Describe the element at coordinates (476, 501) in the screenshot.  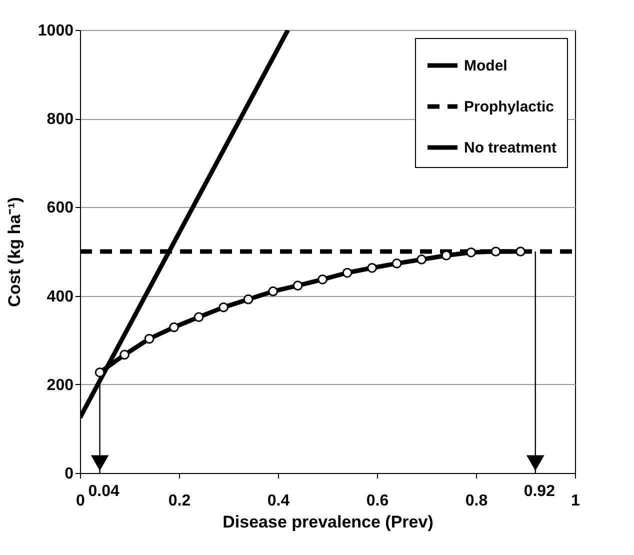
I see `x-tick-label: 0.8` at that location.